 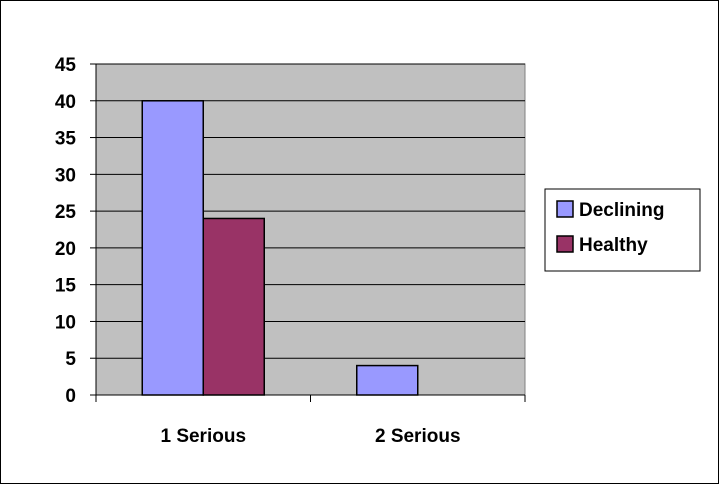 What do you see at coordinates (65, 322) in the screenshot?
I see `y-tick-label: 10` at bounding box center [65, 322].